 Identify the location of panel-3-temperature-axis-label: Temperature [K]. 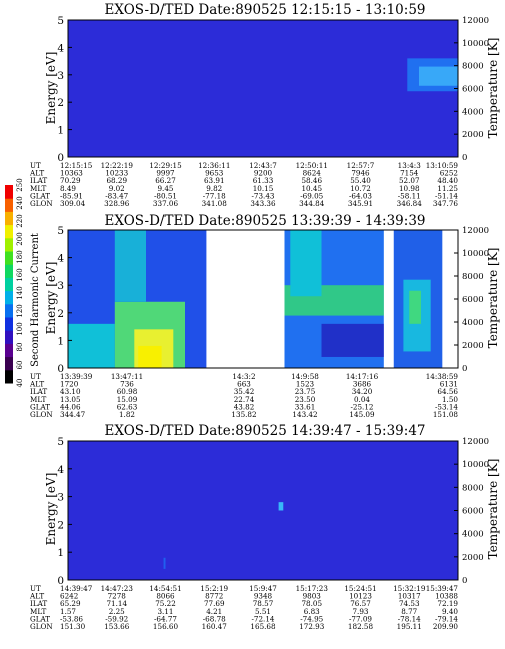
(493, 509).